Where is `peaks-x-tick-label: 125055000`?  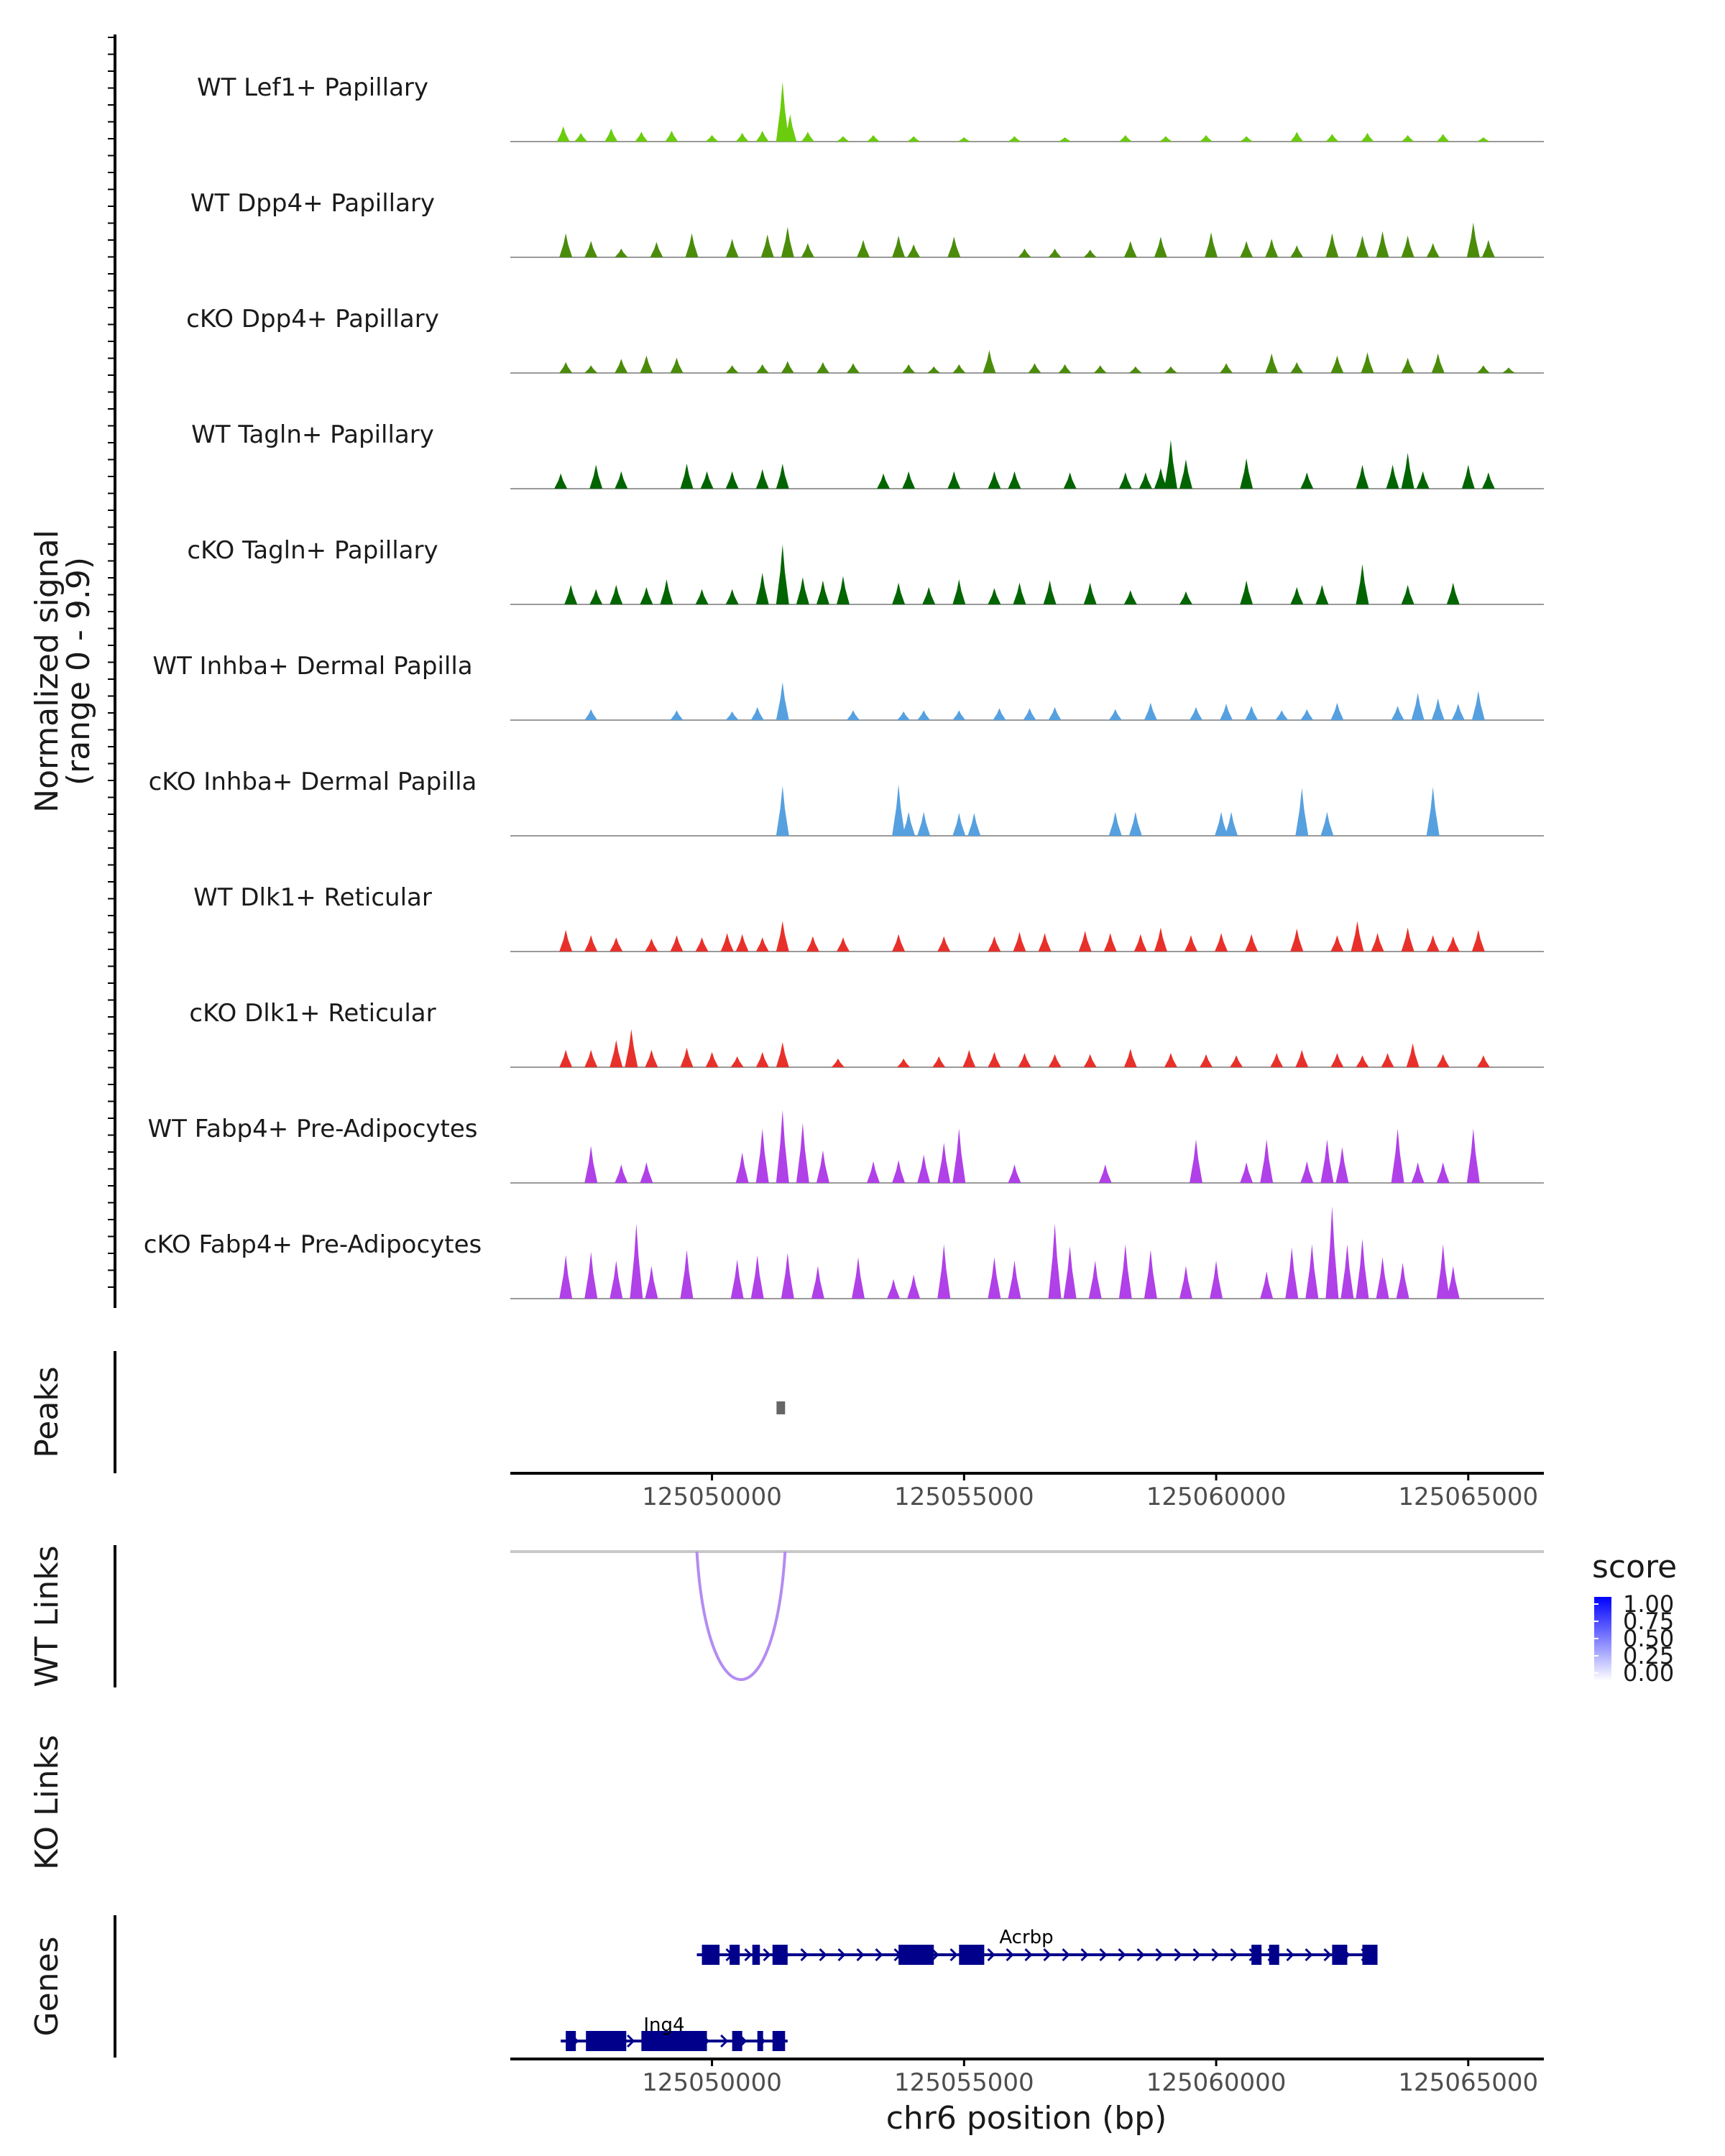
peaks-x-tick-label: 125055000 is located at coordinates (964, 1497).